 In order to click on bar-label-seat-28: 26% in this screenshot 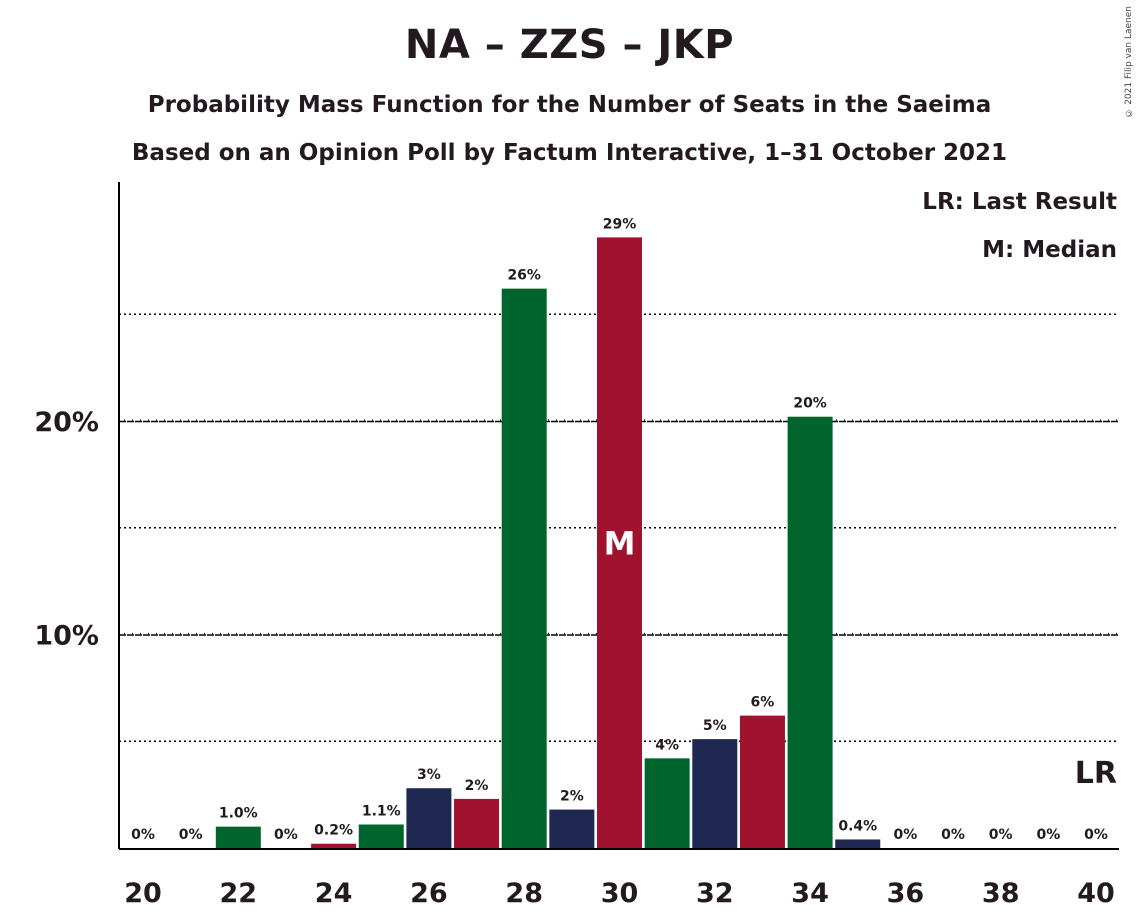, I will do `click(524, 276)`.